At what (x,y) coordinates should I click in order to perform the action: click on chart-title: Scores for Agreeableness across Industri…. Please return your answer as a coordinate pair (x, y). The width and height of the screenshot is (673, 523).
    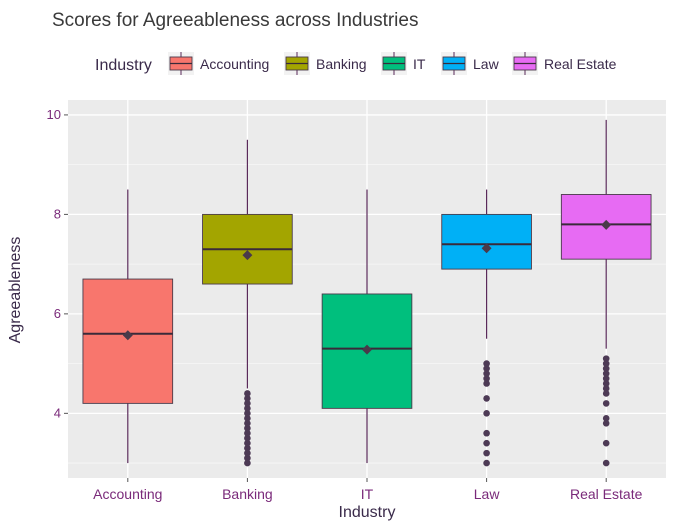
    Looking at the image, I should click on (235, 20).